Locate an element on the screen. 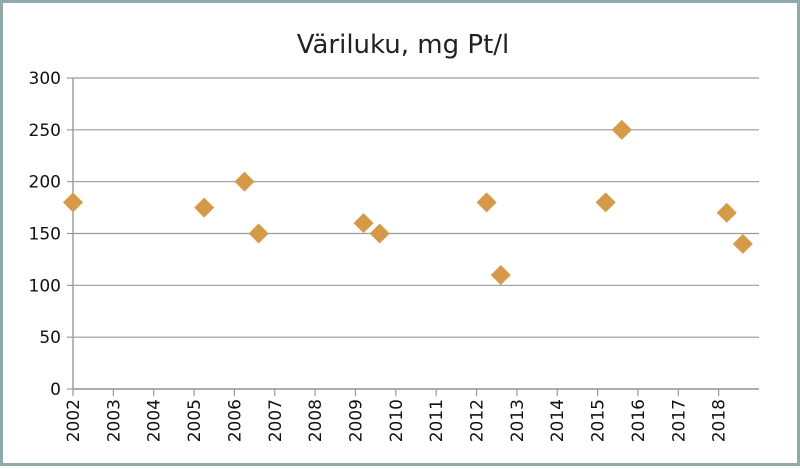 The width and height of the screenshot is (800, 469). y-tick-label: 50 is located at coordinates (50, 338).